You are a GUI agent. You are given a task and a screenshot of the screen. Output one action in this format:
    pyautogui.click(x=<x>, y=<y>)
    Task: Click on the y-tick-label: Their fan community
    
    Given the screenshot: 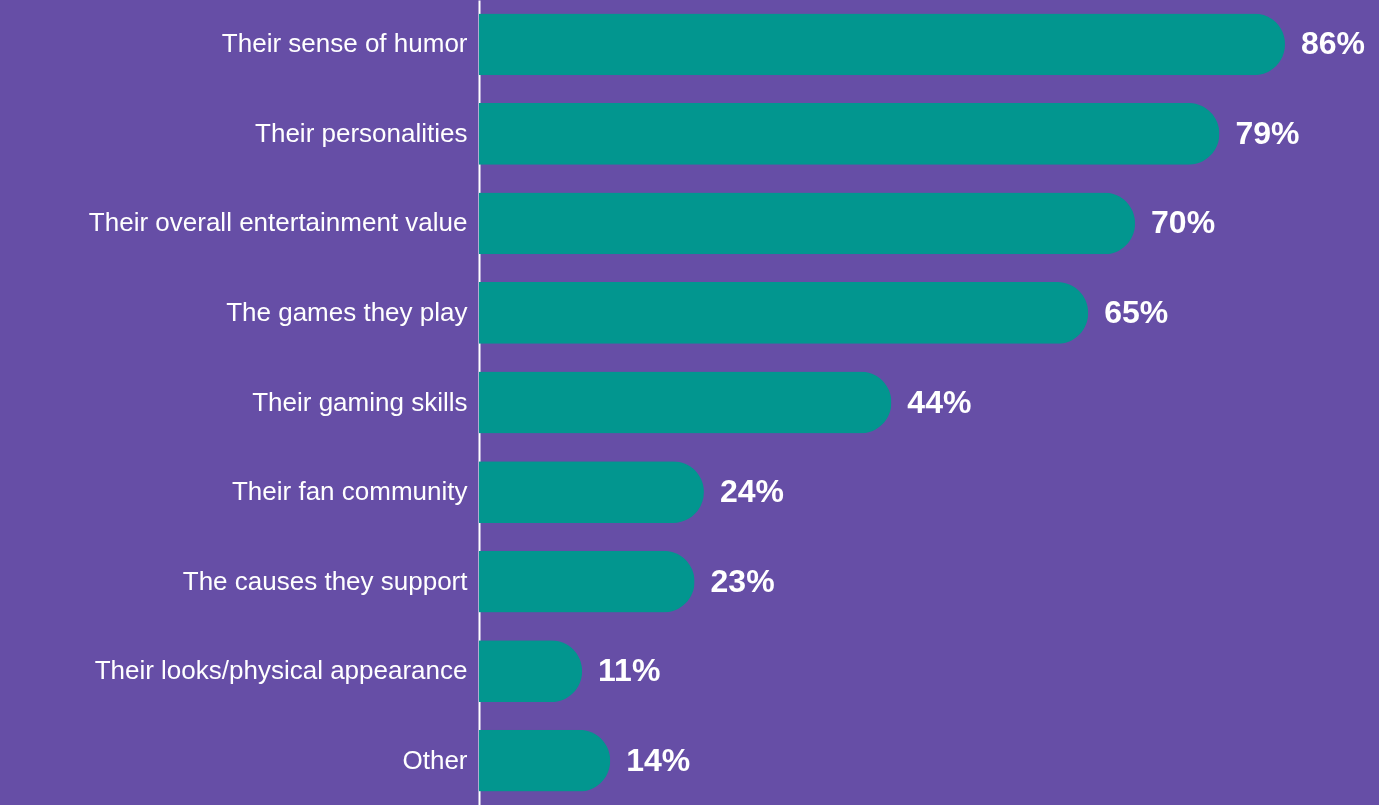 What is the action you would take?
    pyautogui.click(x=349, y=491)
    